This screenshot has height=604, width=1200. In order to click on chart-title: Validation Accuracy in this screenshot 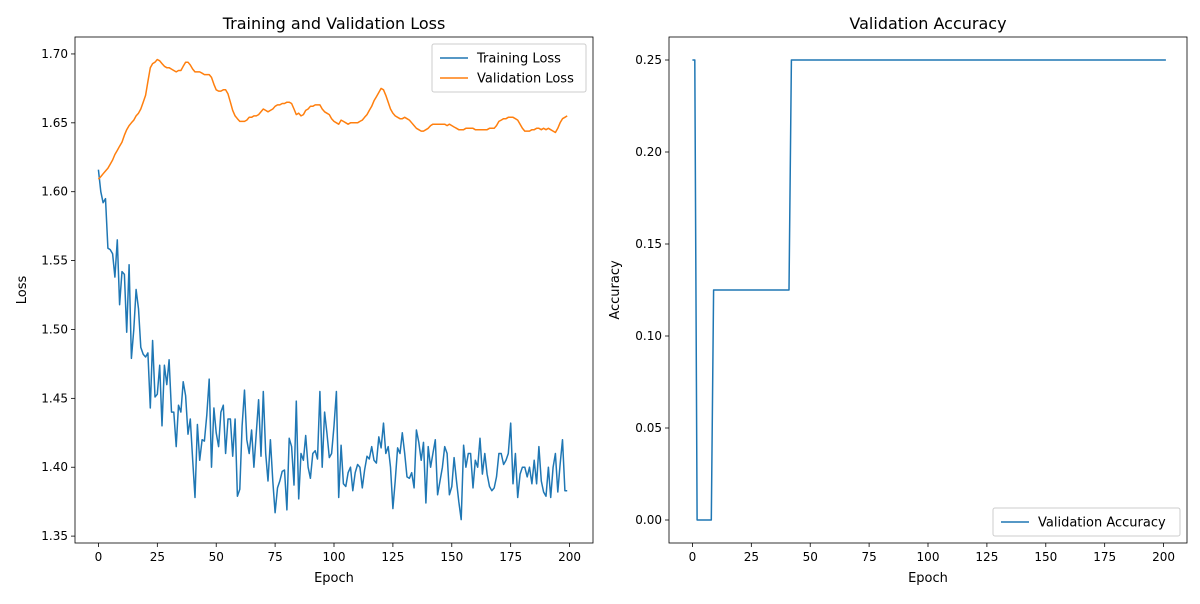, I will do `click(927, 23)`.